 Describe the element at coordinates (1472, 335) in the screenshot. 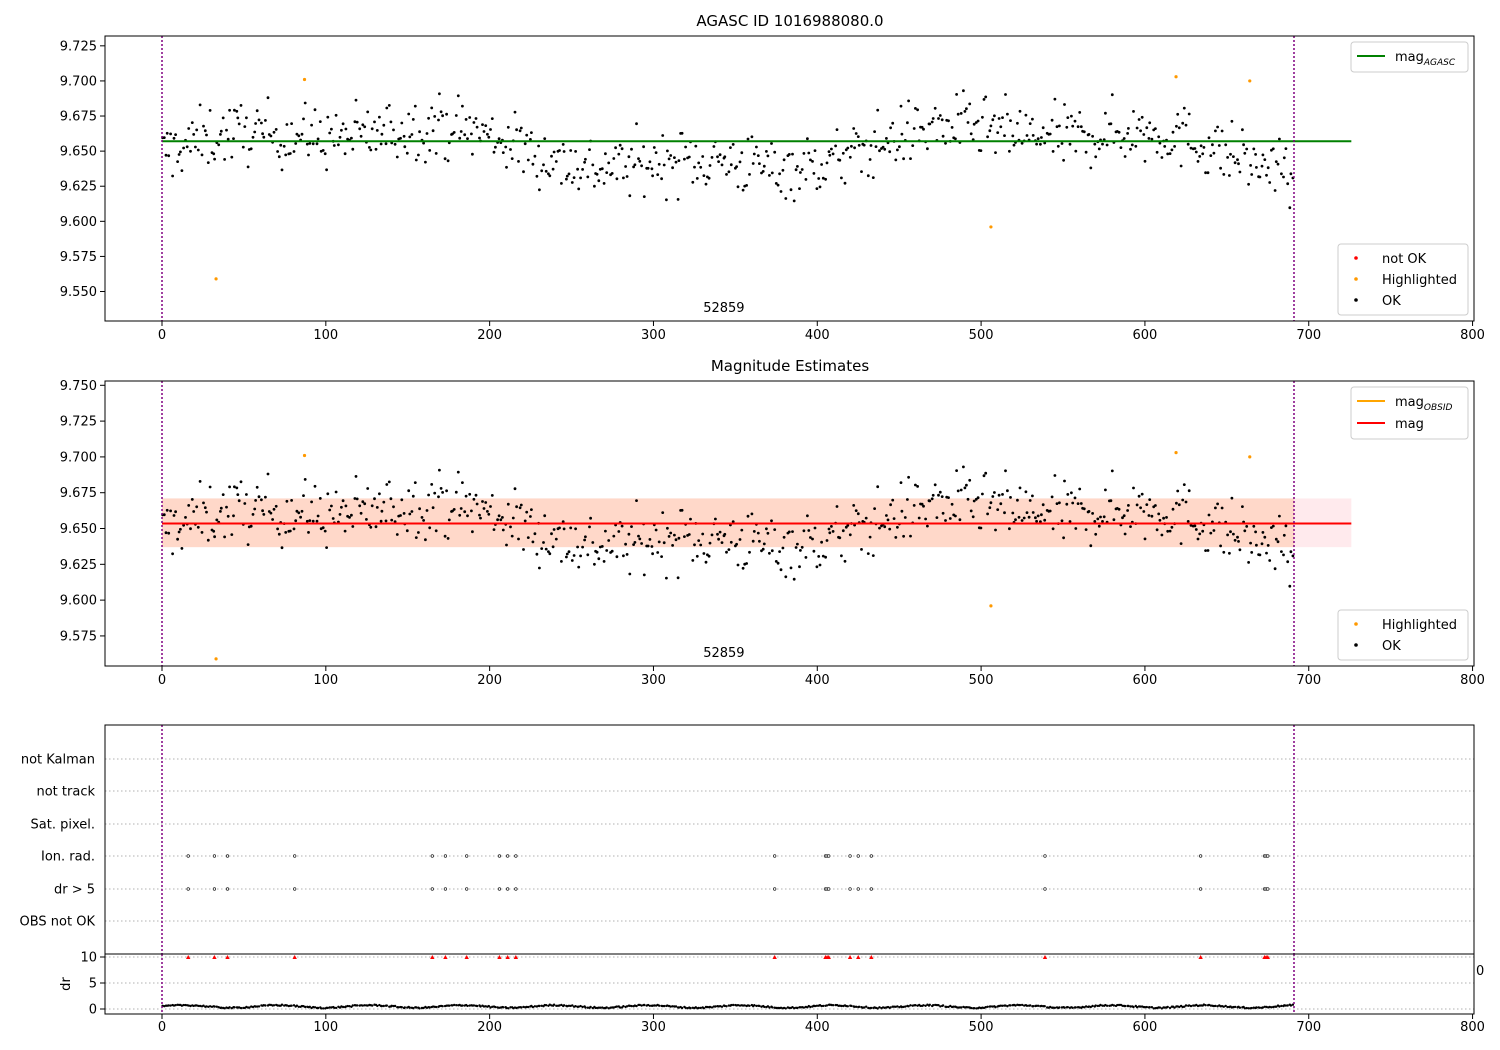

I see `panel1-xtick-label: 800` at that location.